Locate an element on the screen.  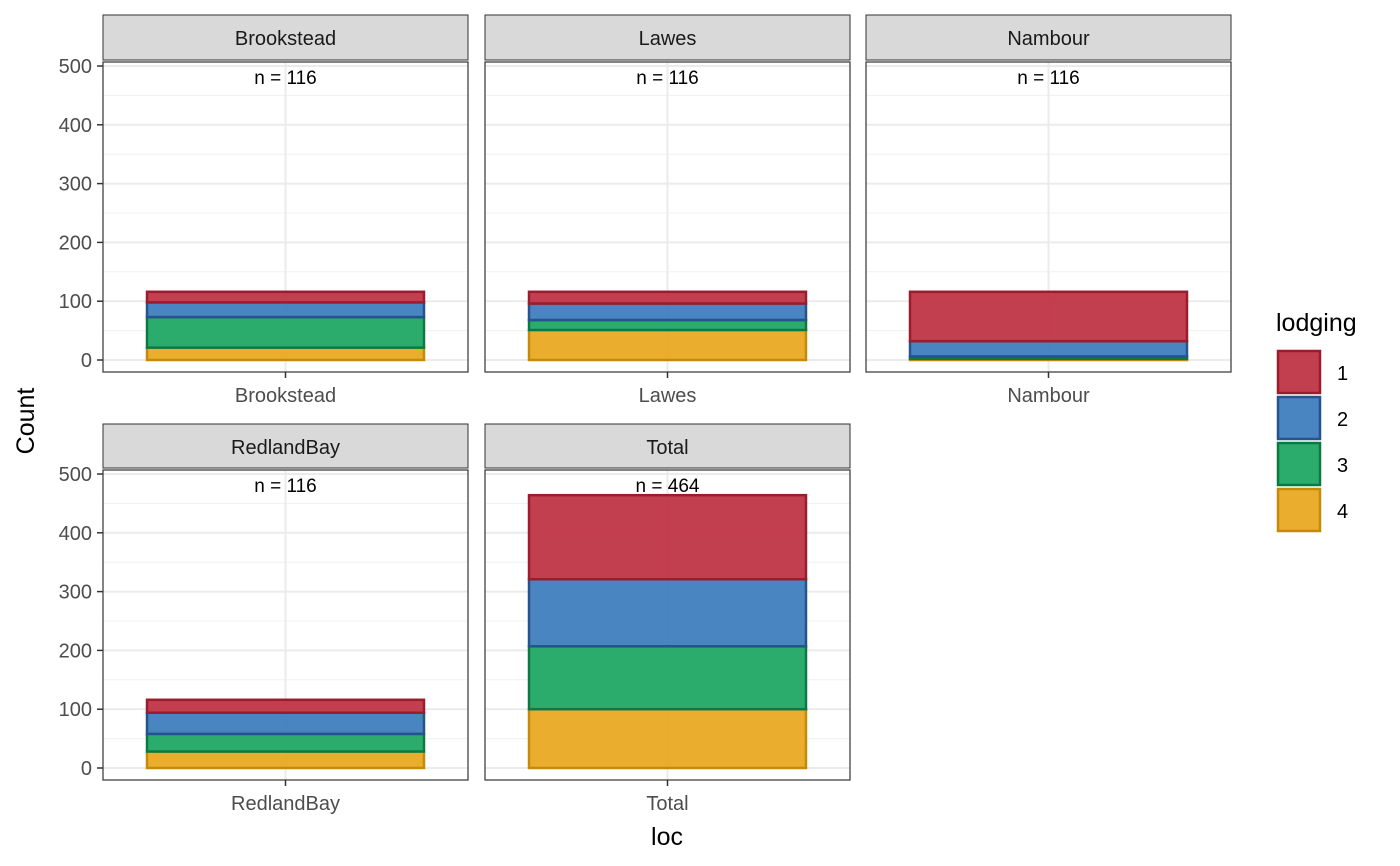
legend-item-4: 4 is located at coordinates (1312, 510).